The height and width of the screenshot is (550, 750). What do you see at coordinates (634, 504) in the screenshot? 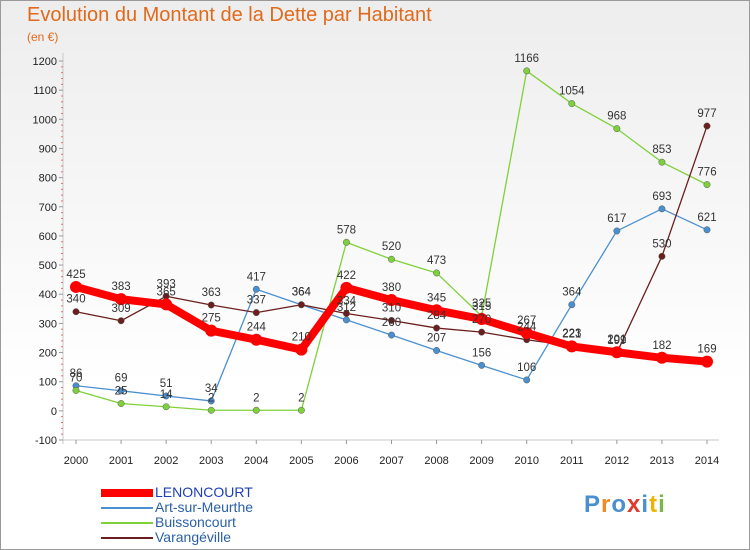
I see `logo-letter: x` at bounding box center [634, 504].